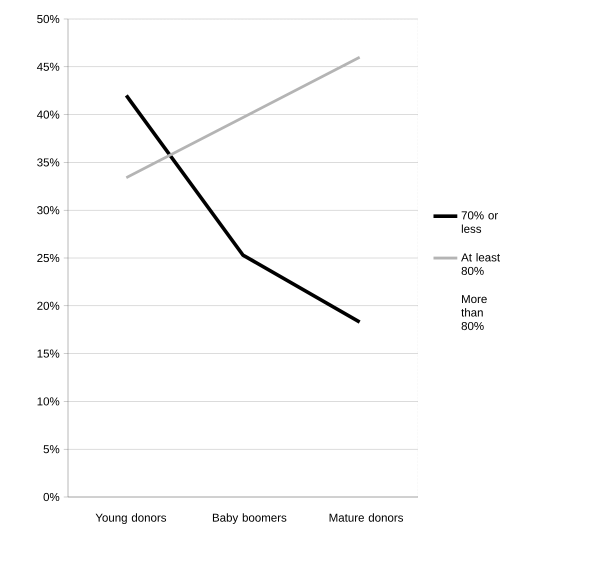 The height and width of the screenshot is (567, 589). Describe the element at coordinates (480, 222) in the screenshot. I see `legend-label: 70% or less` at that location.